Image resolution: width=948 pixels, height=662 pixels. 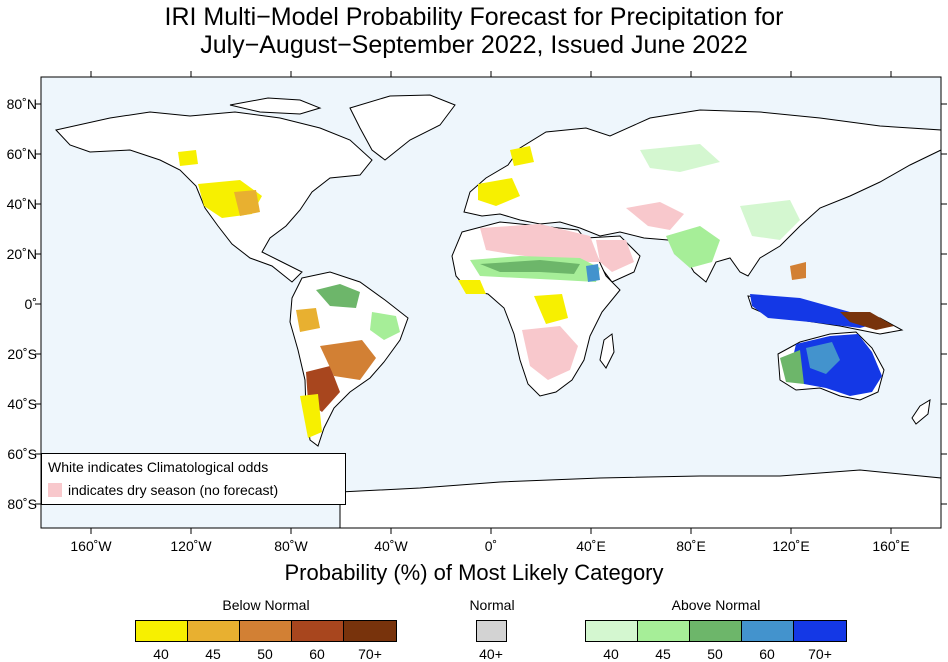 I want to click on lon-label-80e: 80˚E, so click(x=691, y=546).